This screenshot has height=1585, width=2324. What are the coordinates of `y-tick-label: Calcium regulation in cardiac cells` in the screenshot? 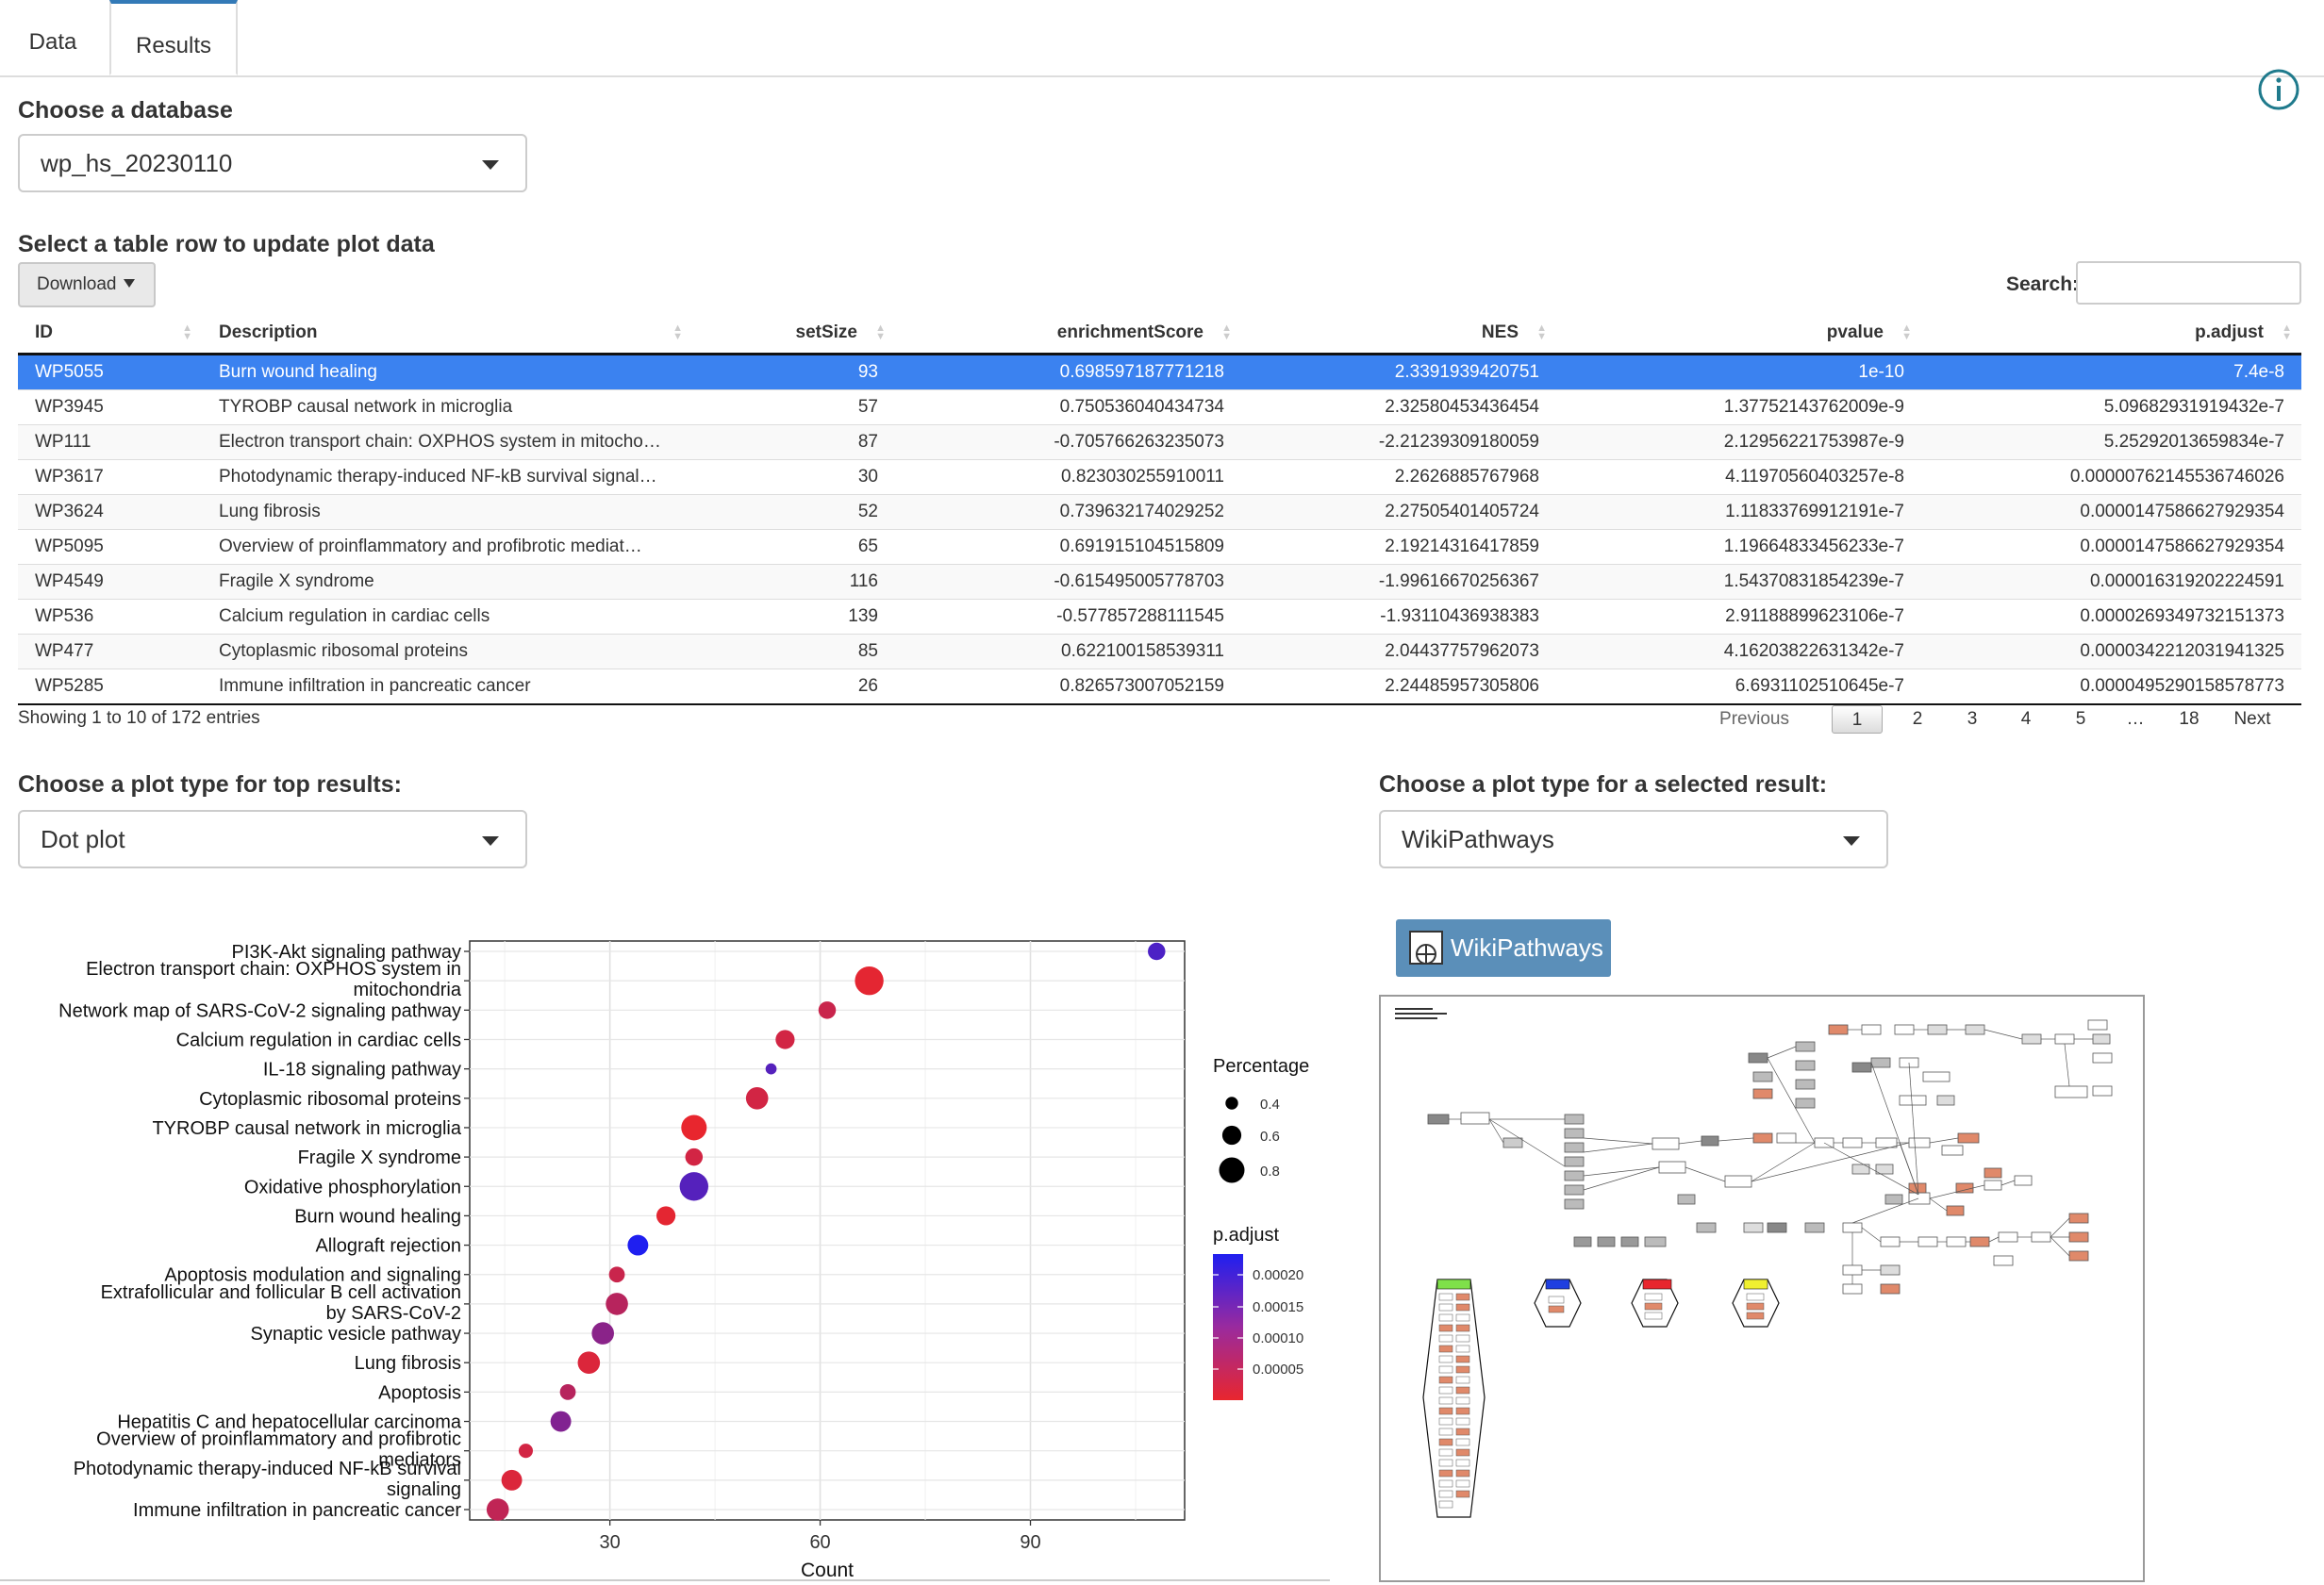 It's located at (319, 1040).